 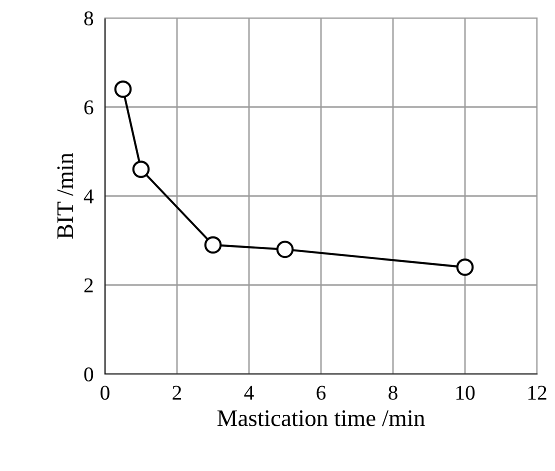 I want to click on x-tick-label: 0, so click(x=105, y=393).